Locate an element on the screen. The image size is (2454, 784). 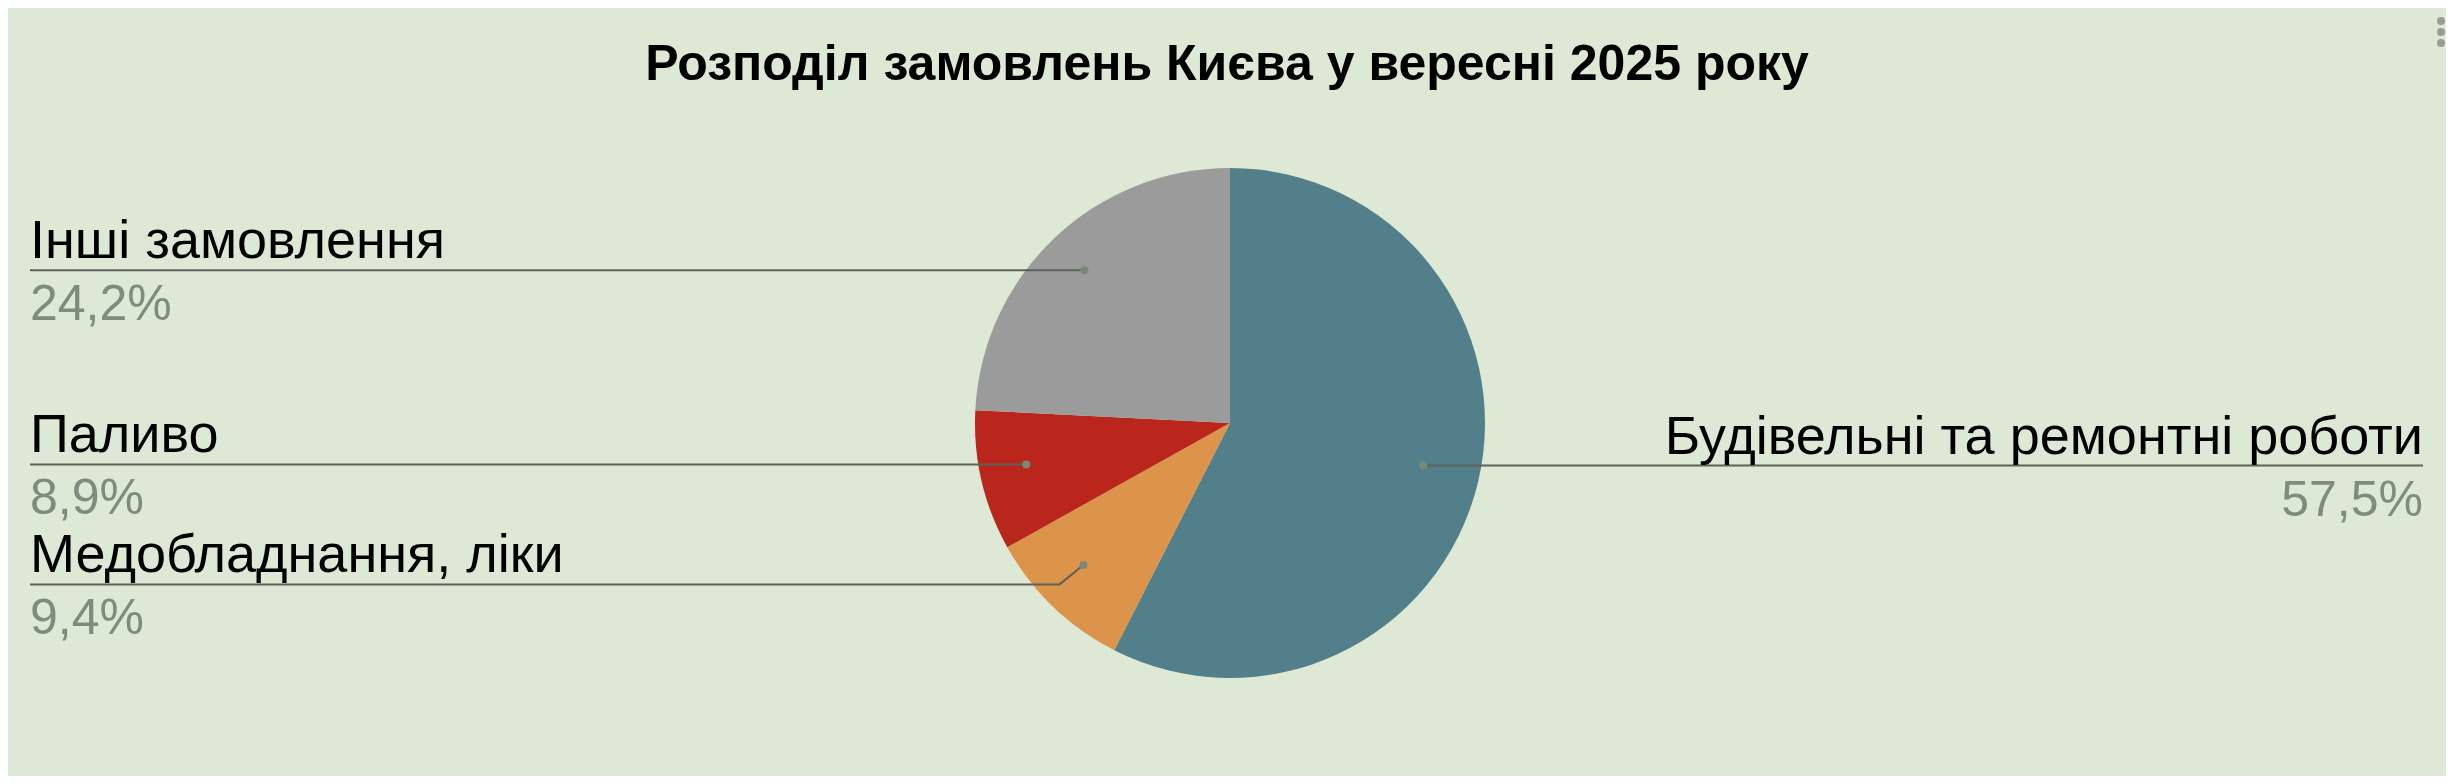
slice-label: Паливо is located at coordinates (124, 433).